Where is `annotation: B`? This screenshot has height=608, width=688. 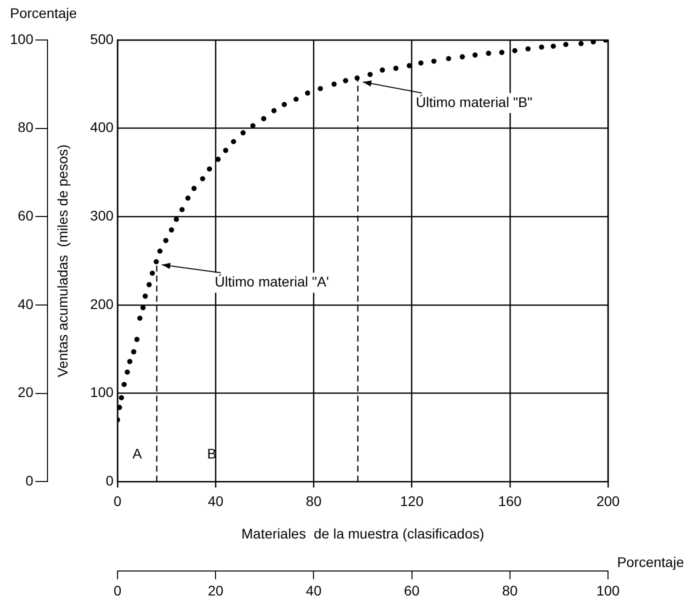 annotation: B is located at coordinates (211, 453).